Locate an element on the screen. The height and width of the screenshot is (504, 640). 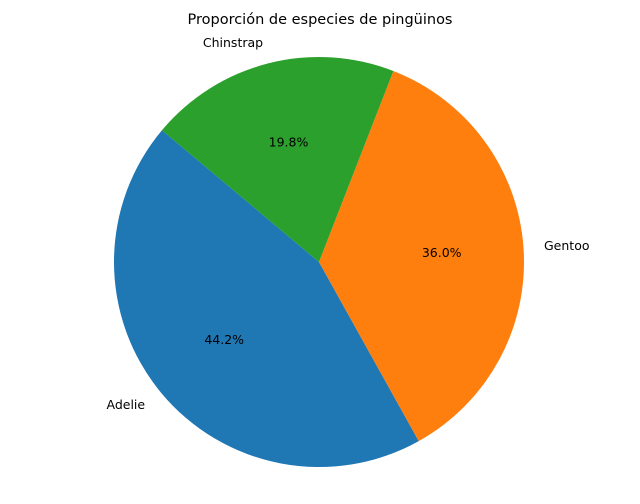
slice-percent-chinstrap: 19.8% is located at coordinates (289, 141).